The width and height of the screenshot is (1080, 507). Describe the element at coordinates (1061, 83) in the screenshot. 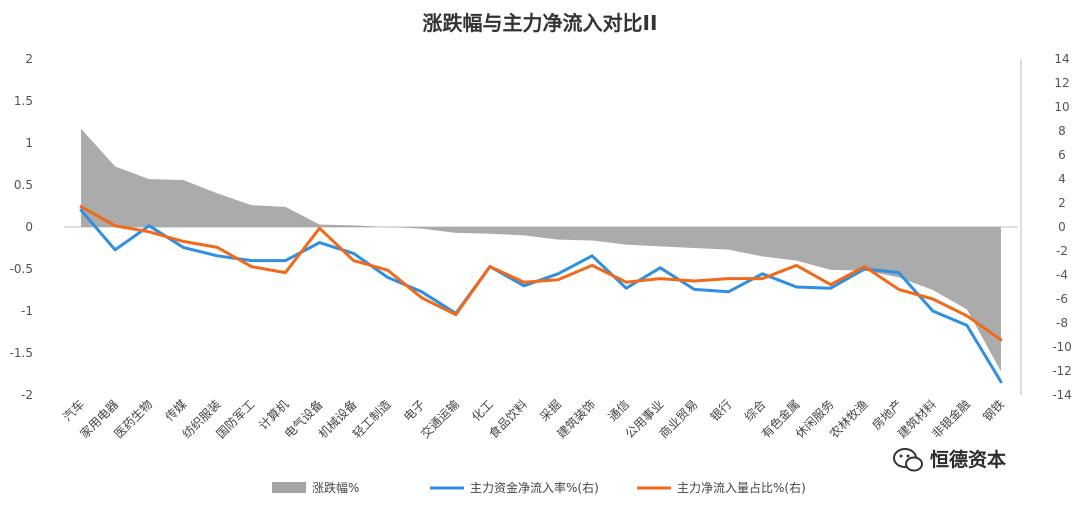

I see `right-tick-label: 12` at that location.